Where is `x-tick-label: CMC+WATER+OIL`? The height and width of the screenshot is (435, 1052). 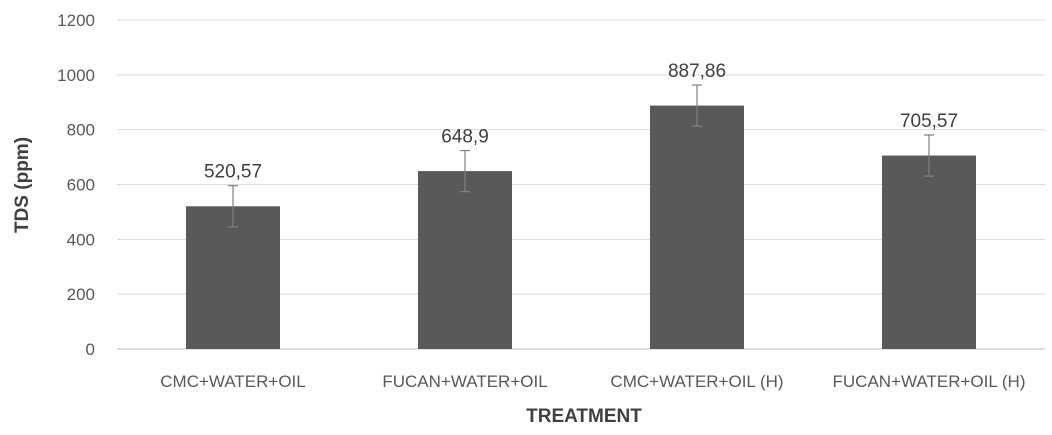
x-tick-label: CMC+WATER+OIL is located at coordinates (232, 381).